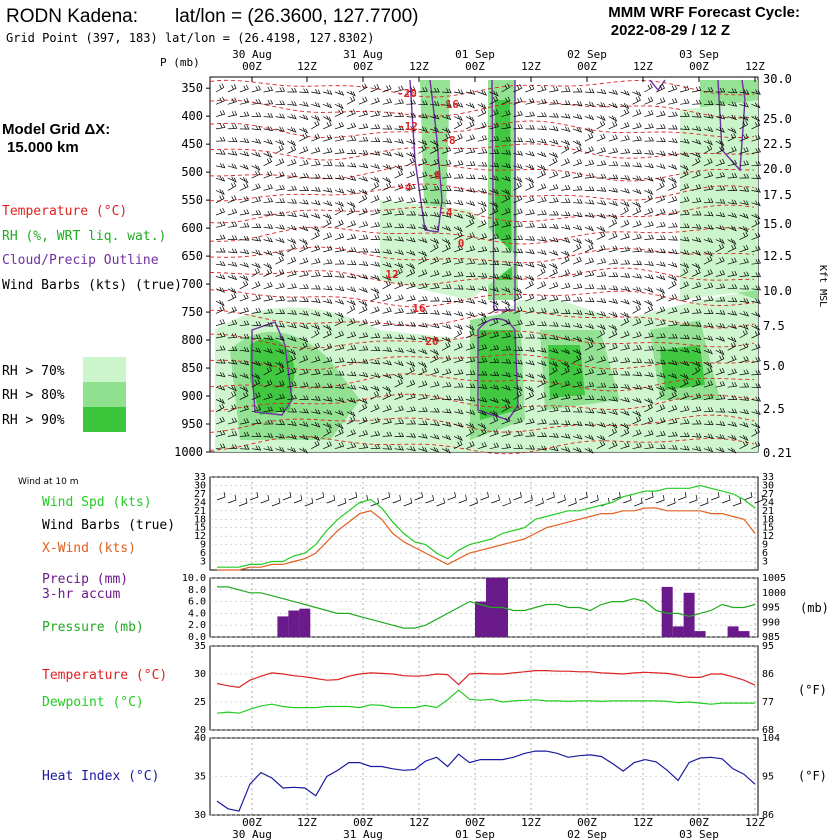 The width and height of the screenshot is (840, 840). I want to click on precip-ytick: 8.0, so click(197, 590).